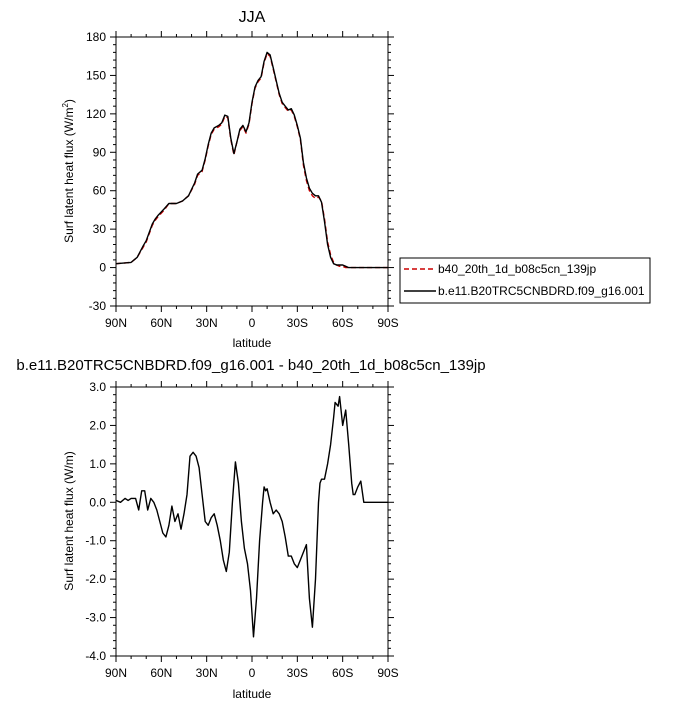 The height and width of the screenshot is (708, 697). I want to click on top-xtick-label: 0, so click(252, 323).